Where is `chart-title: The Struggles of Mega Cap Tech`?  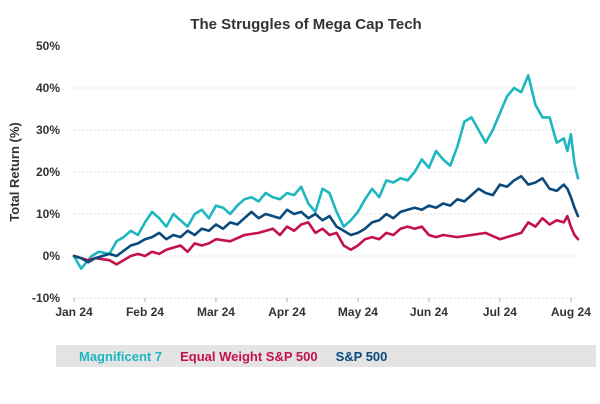 chart-title: The Struggles of Mega Cap Tech is located at coordinates (305, 24).